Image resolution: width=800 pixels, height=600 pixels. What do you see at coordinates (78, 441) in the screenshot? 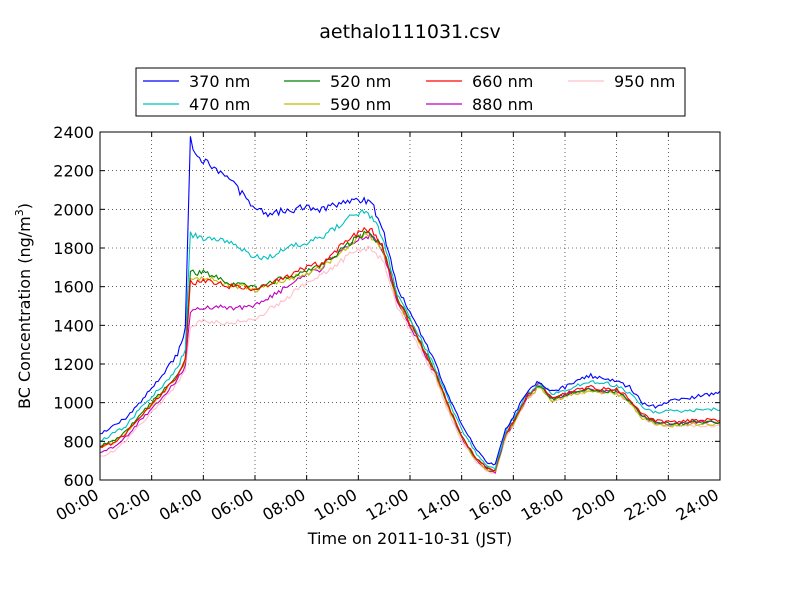
I see `y-tick-label: 800` at bounding box center [78, 441].